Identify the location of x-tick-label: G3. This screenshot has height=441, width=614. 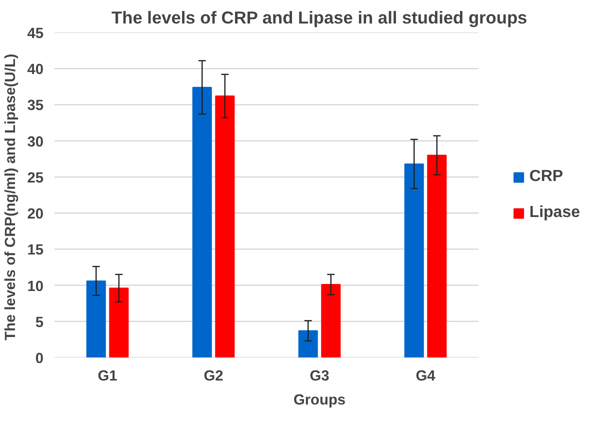
(320, 376).